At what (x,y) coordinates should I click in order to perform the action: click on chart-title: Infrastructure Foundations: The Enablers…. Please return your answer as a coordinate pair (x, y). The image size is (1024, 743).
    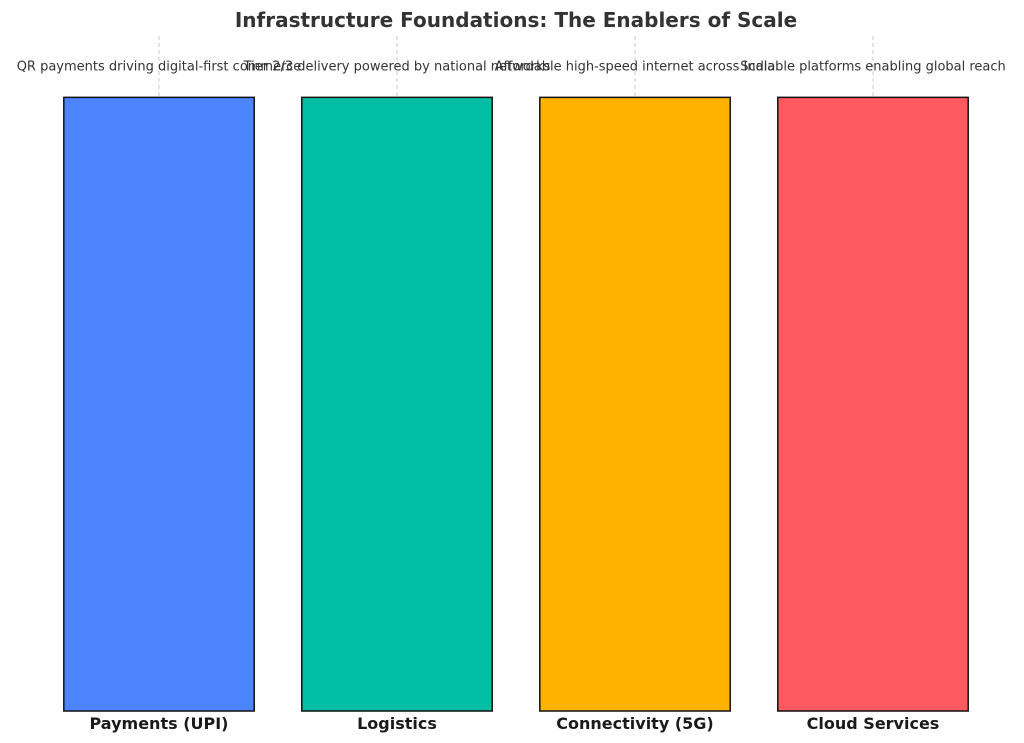
    Looking at the image, I should click on (516, 20).